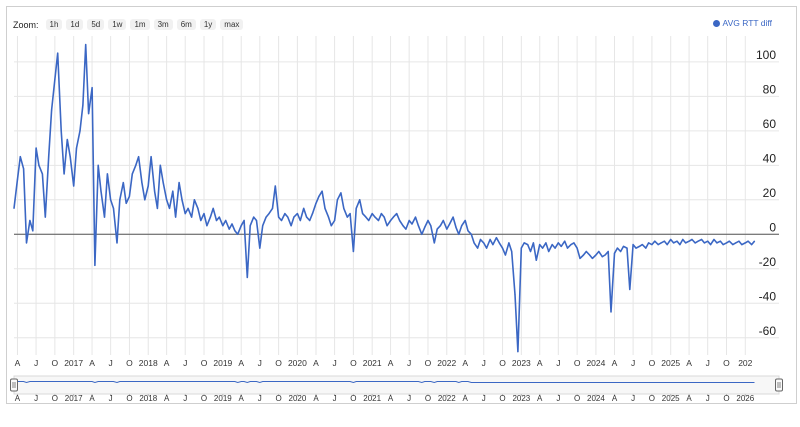  I want to click on zoom-3m-button: 3m, so click(163, 24).